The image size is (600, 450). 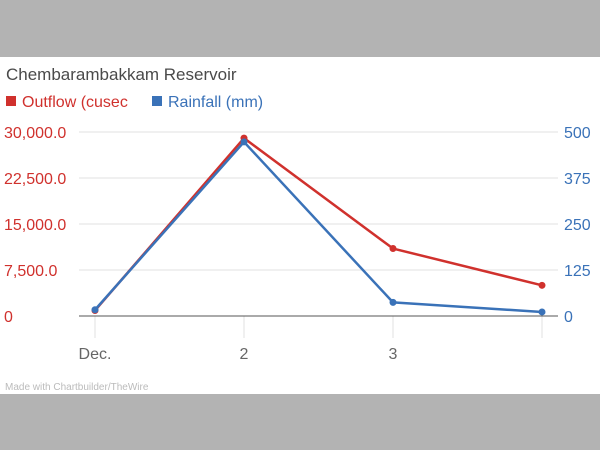 What do you see at coordinates (75, 102) in the screenshot?
I see `legend-label-outflow: Outflow (cusec` at bounding box center [75, 102].